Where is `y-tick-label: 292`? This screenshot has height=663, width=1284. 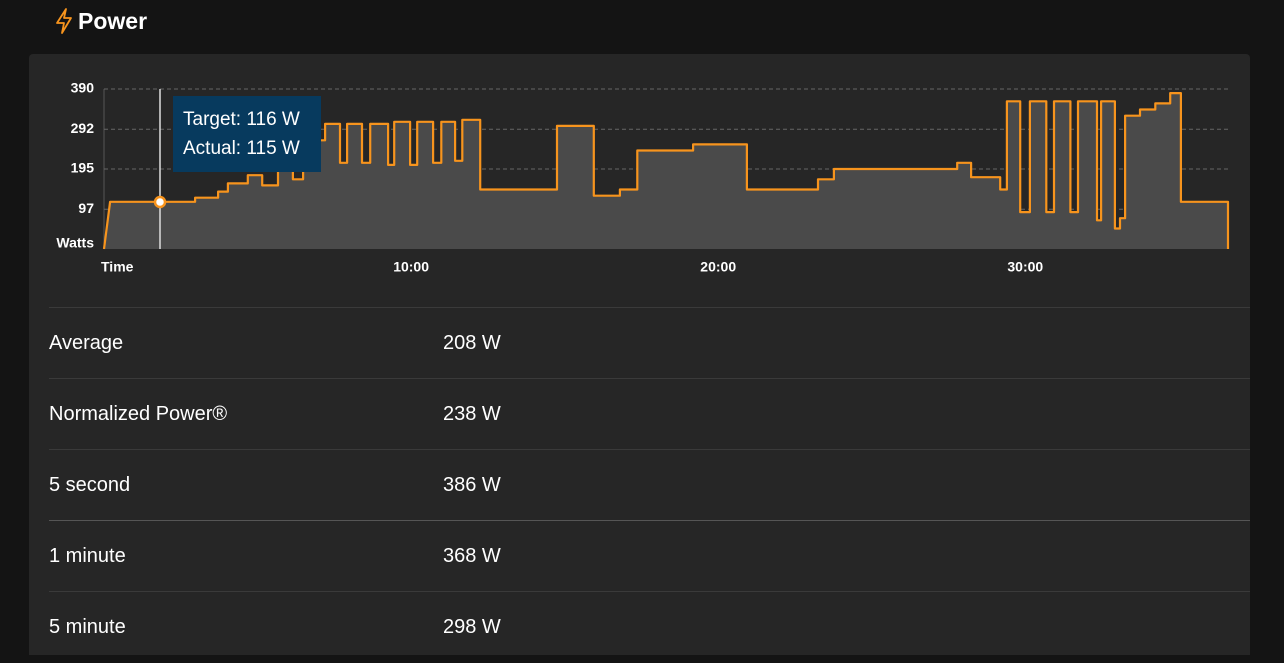
y-tick-label: 292 is located at coordinates (83, 128).